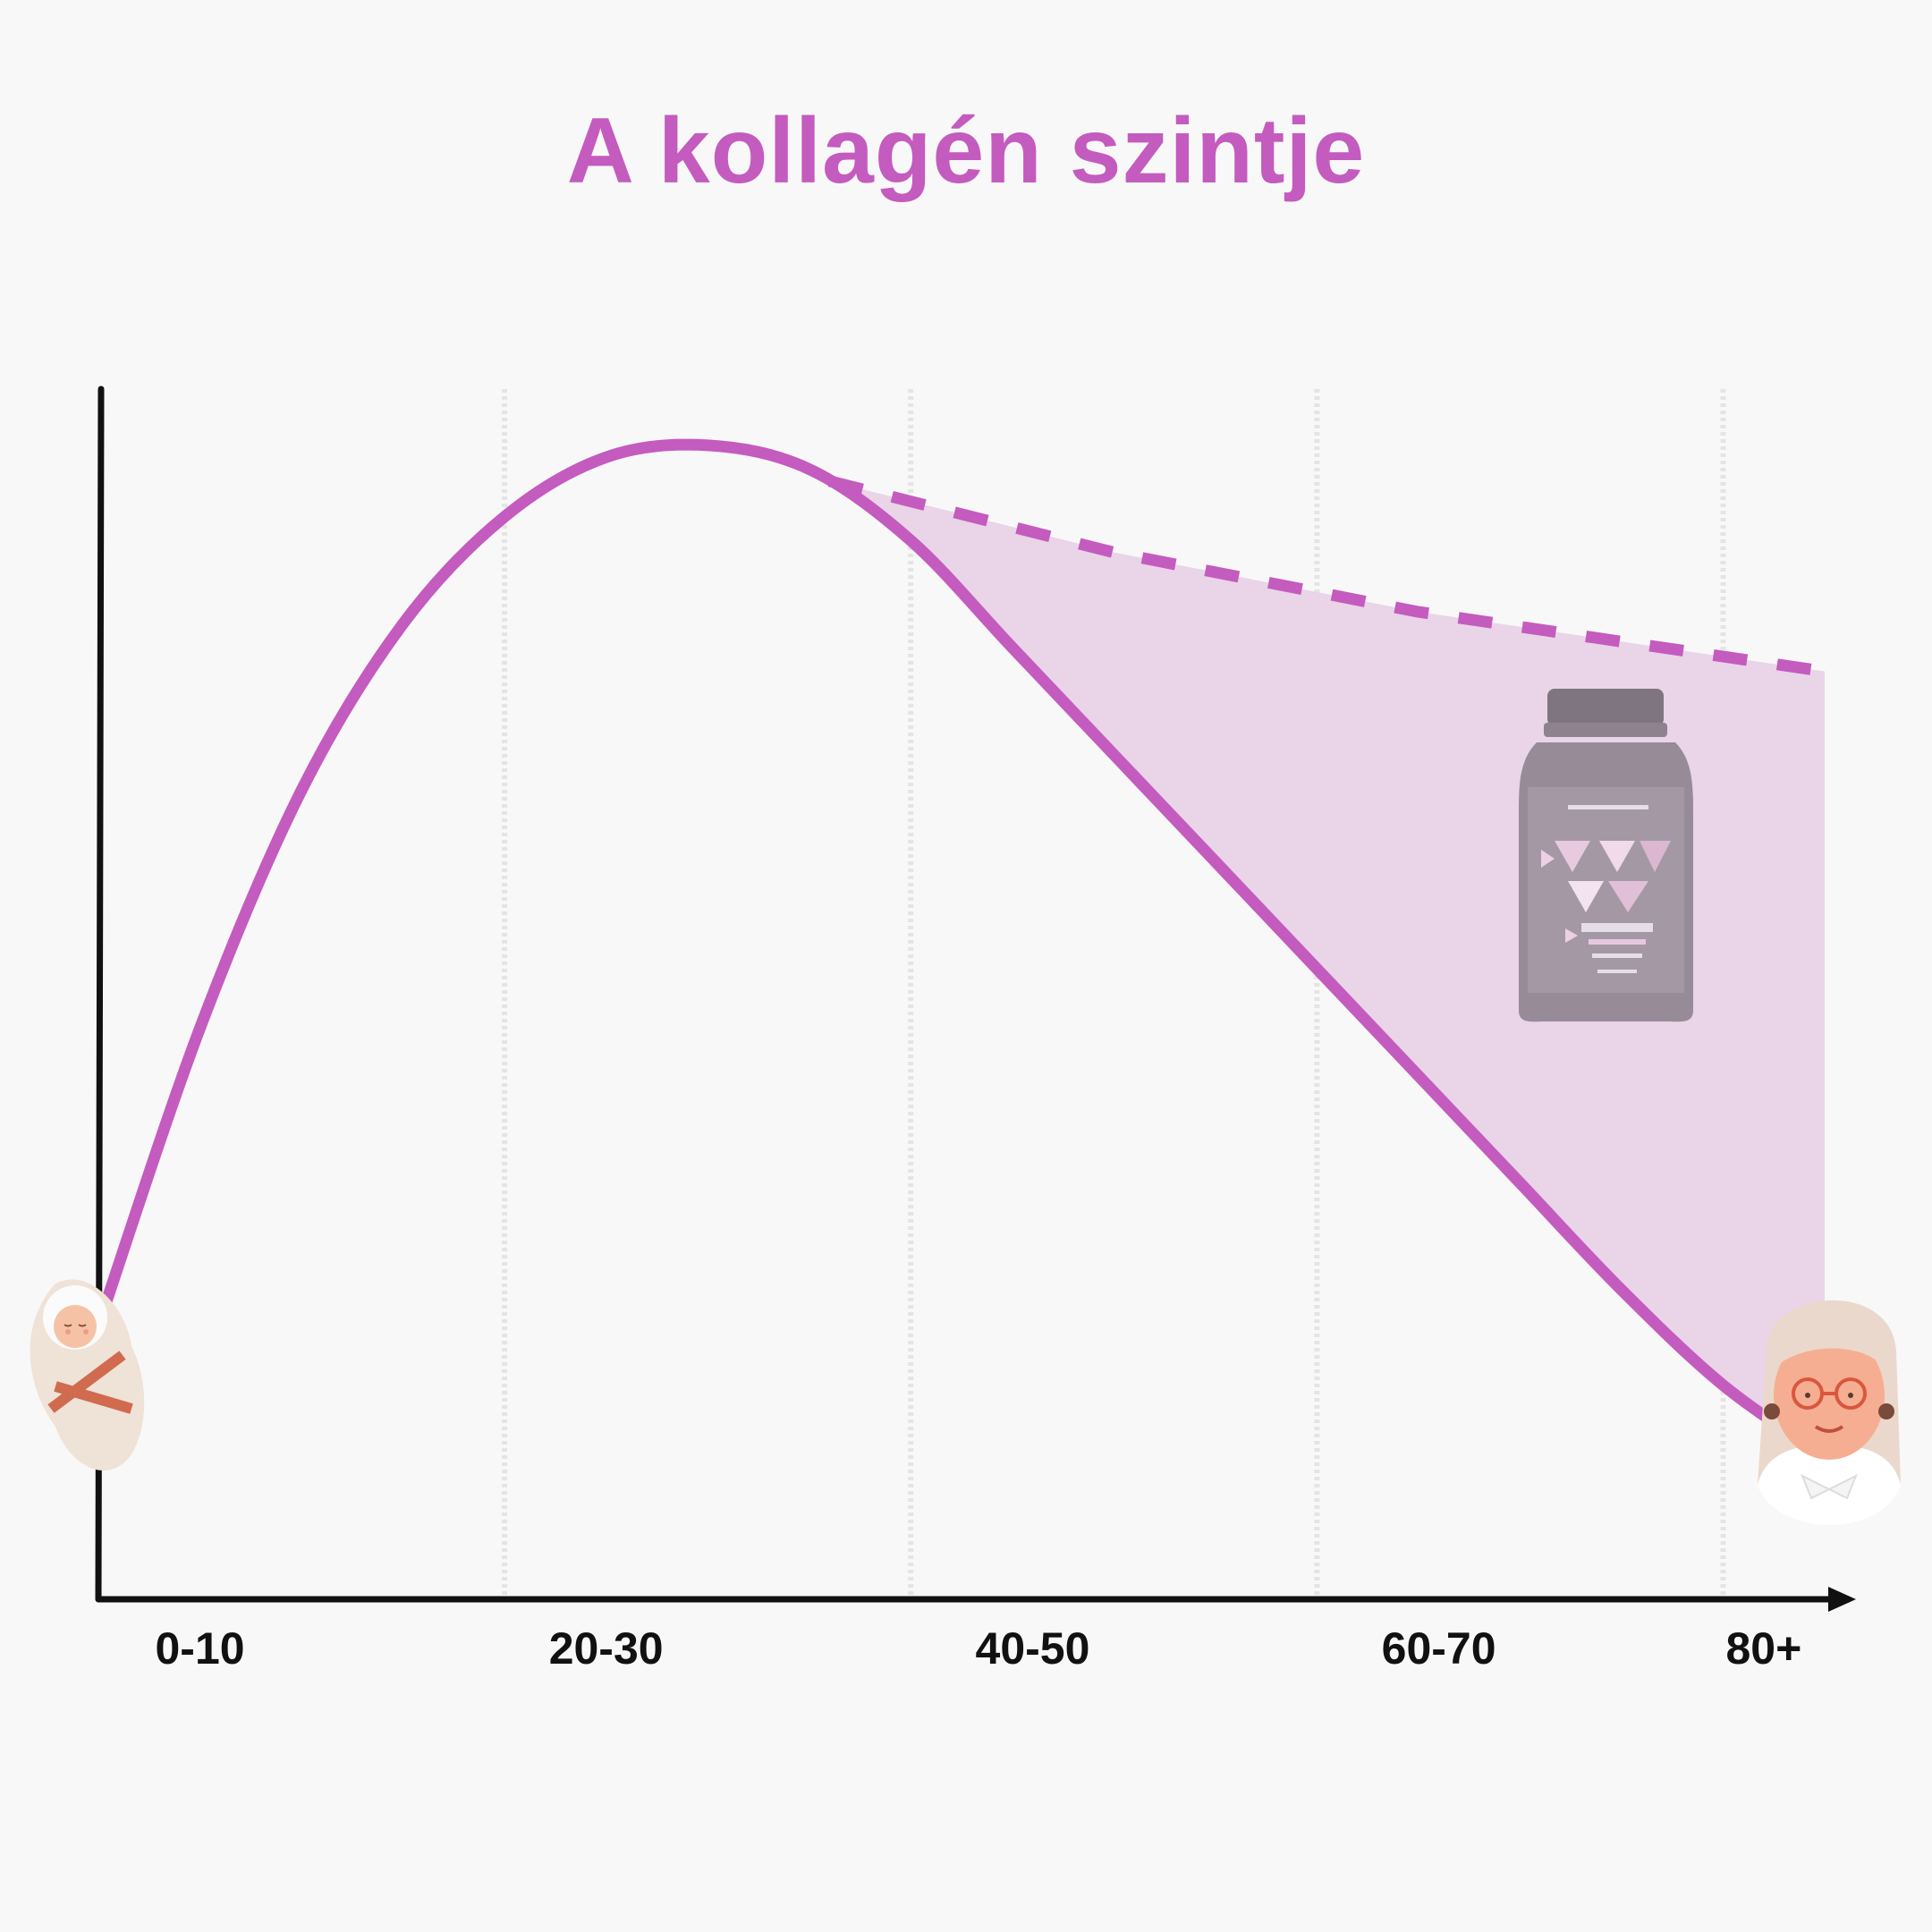  I want to click on x-tick-label: 60-70, so click(1439, 1648).